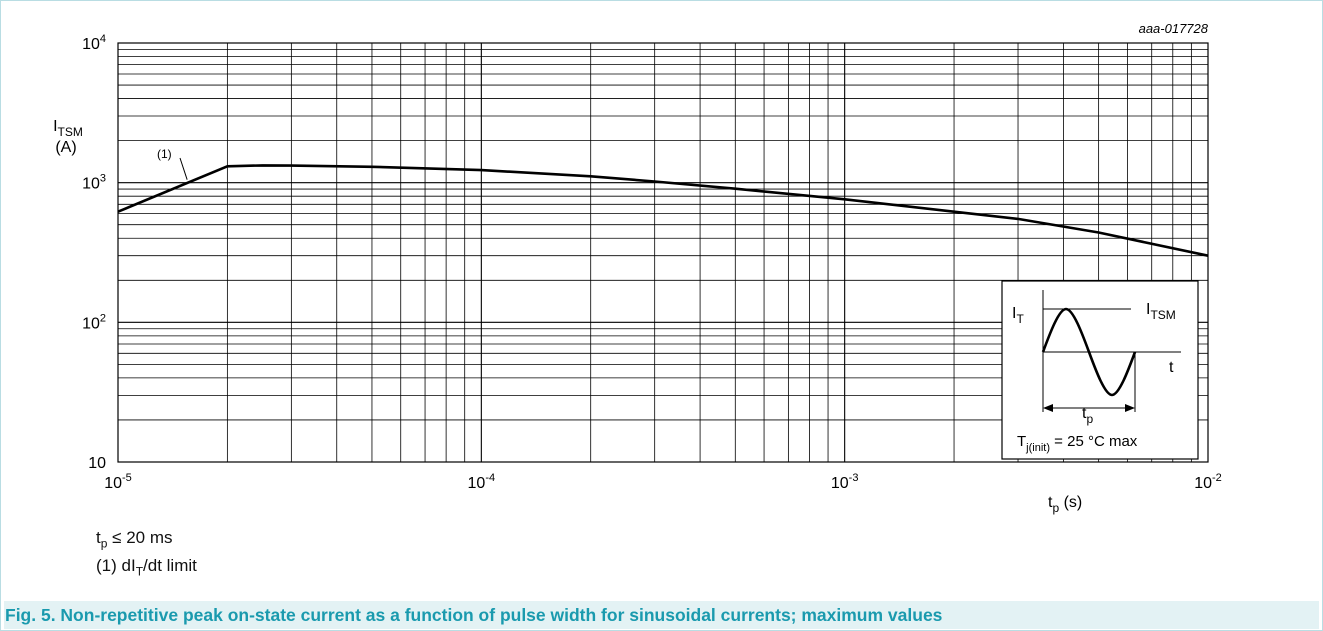  Describe the element at coordinates (65, 147) in the screenshot. I see `y-axis-unit: (A)` at that location.